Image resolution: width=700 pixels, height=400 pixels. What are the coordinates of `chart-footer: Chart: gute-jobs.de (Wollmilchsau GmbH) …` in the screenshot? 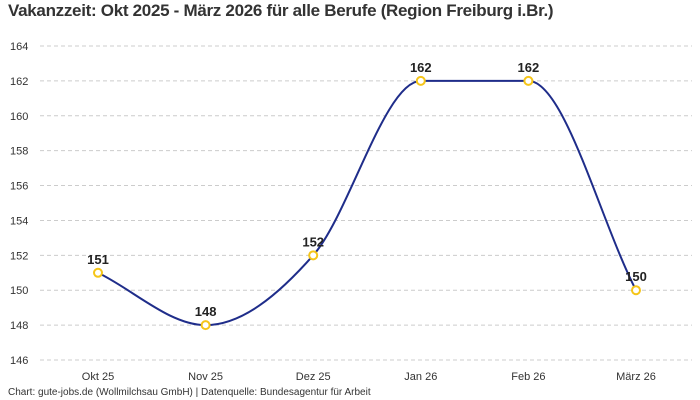 It's located at (189, 392).